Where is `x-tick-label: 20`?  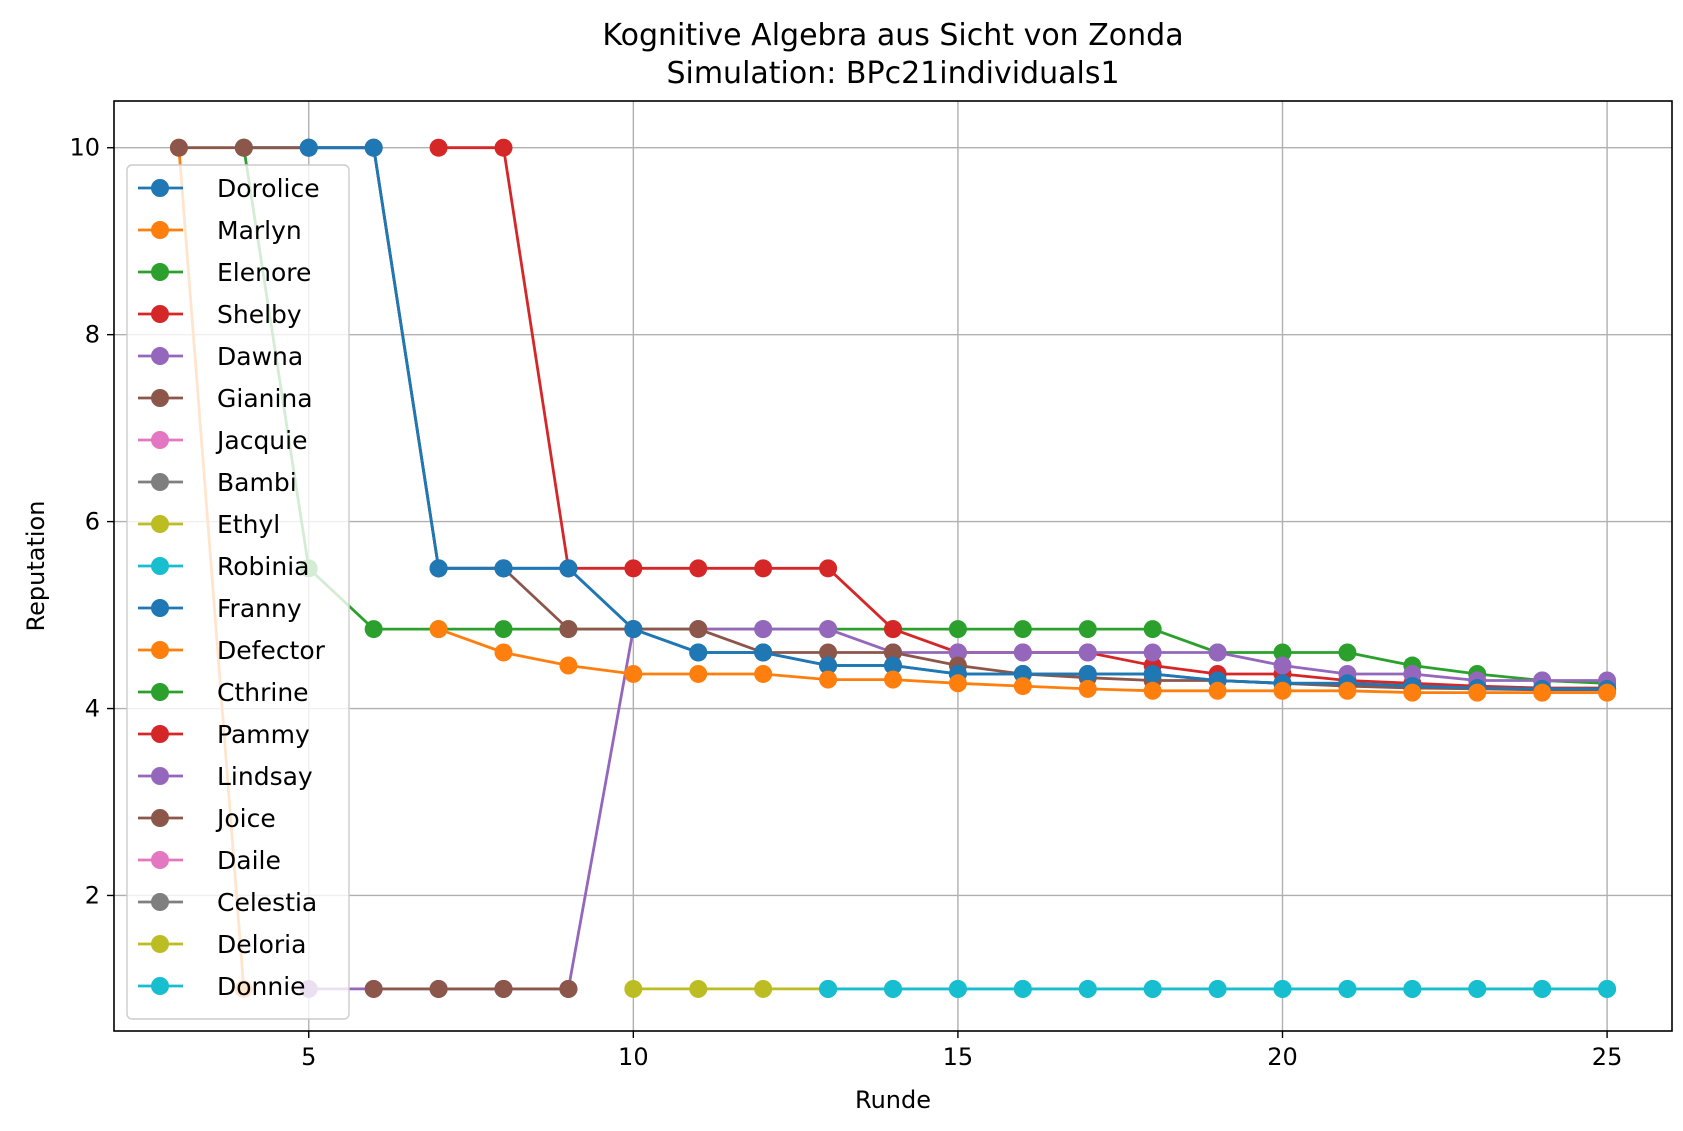
x-tick-label: 20 is located at coordinates (1282, 1057).